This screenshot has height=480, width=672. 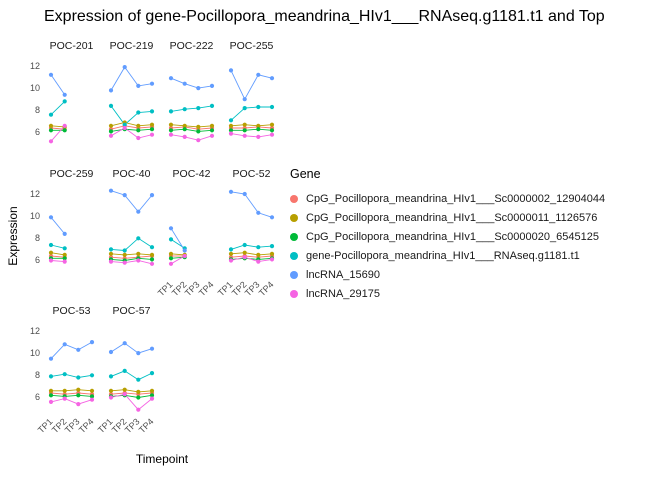 I want to click on legend-item-label: lncRNA_15690, so click(x=343, y=274).